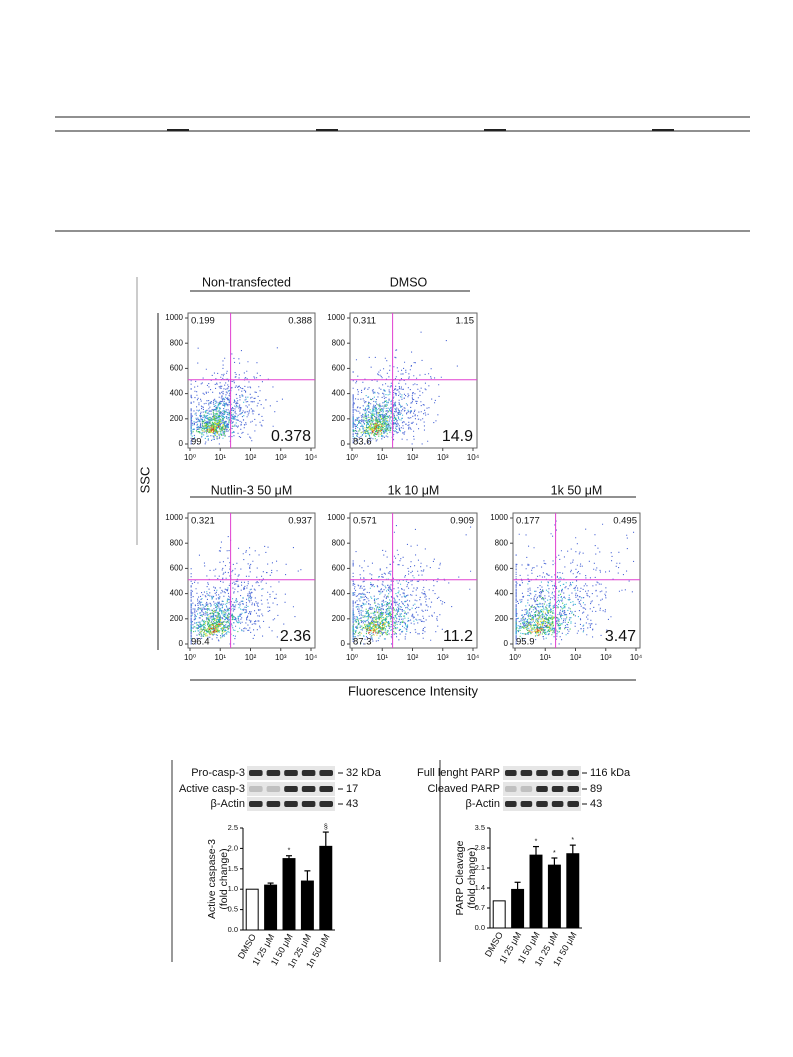 This screenshot has height=1057, width=793. Describe the element at coordinates (458, 636) in the screenshot. I see `quadrant-lr: 11.2` at that location.